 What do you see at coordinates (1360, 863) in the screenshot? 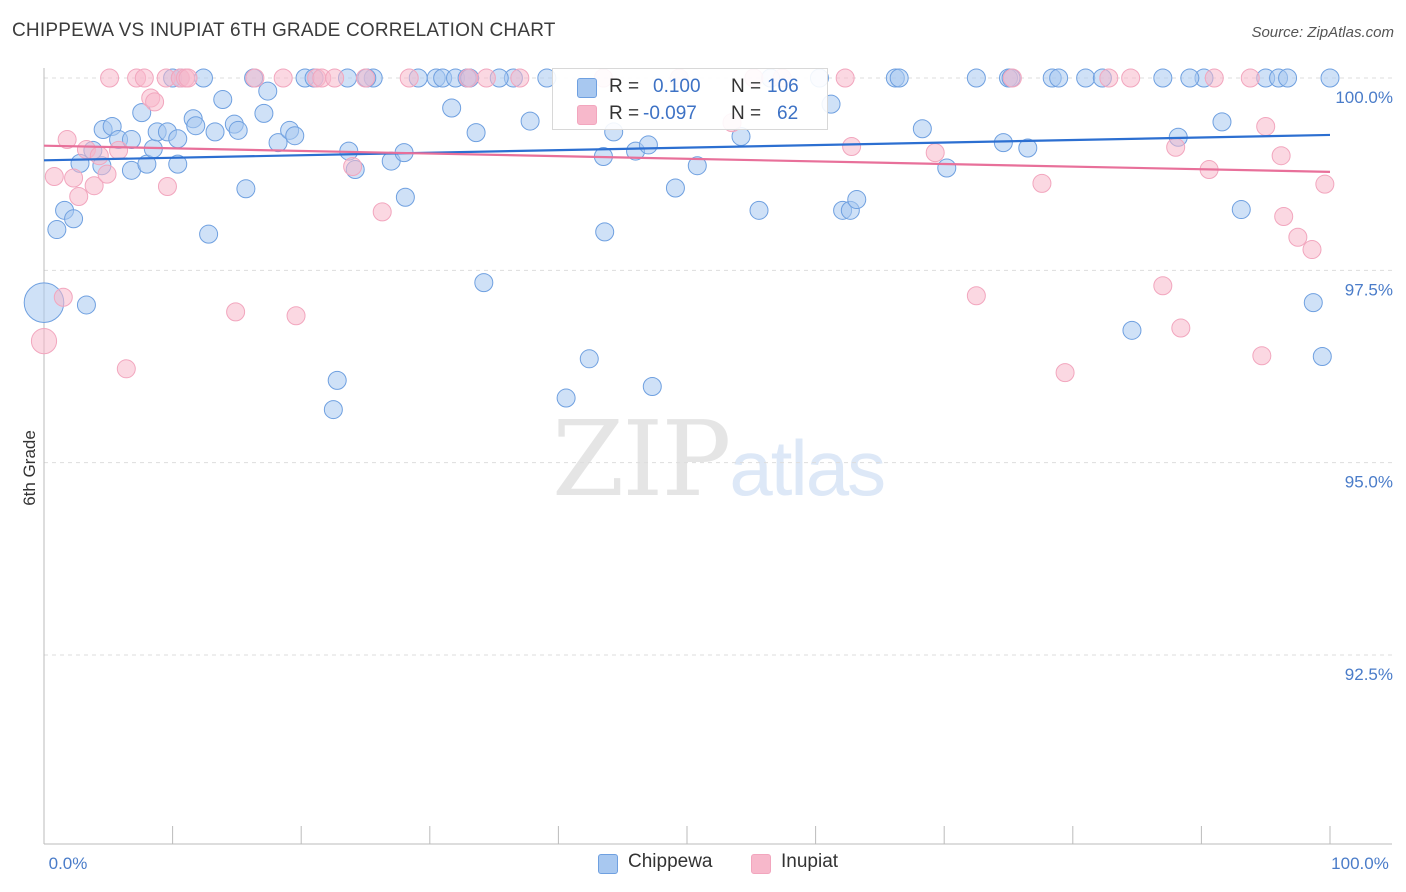
I see `x-tick-label: 100.0%` at bounding box center [1360, 863].